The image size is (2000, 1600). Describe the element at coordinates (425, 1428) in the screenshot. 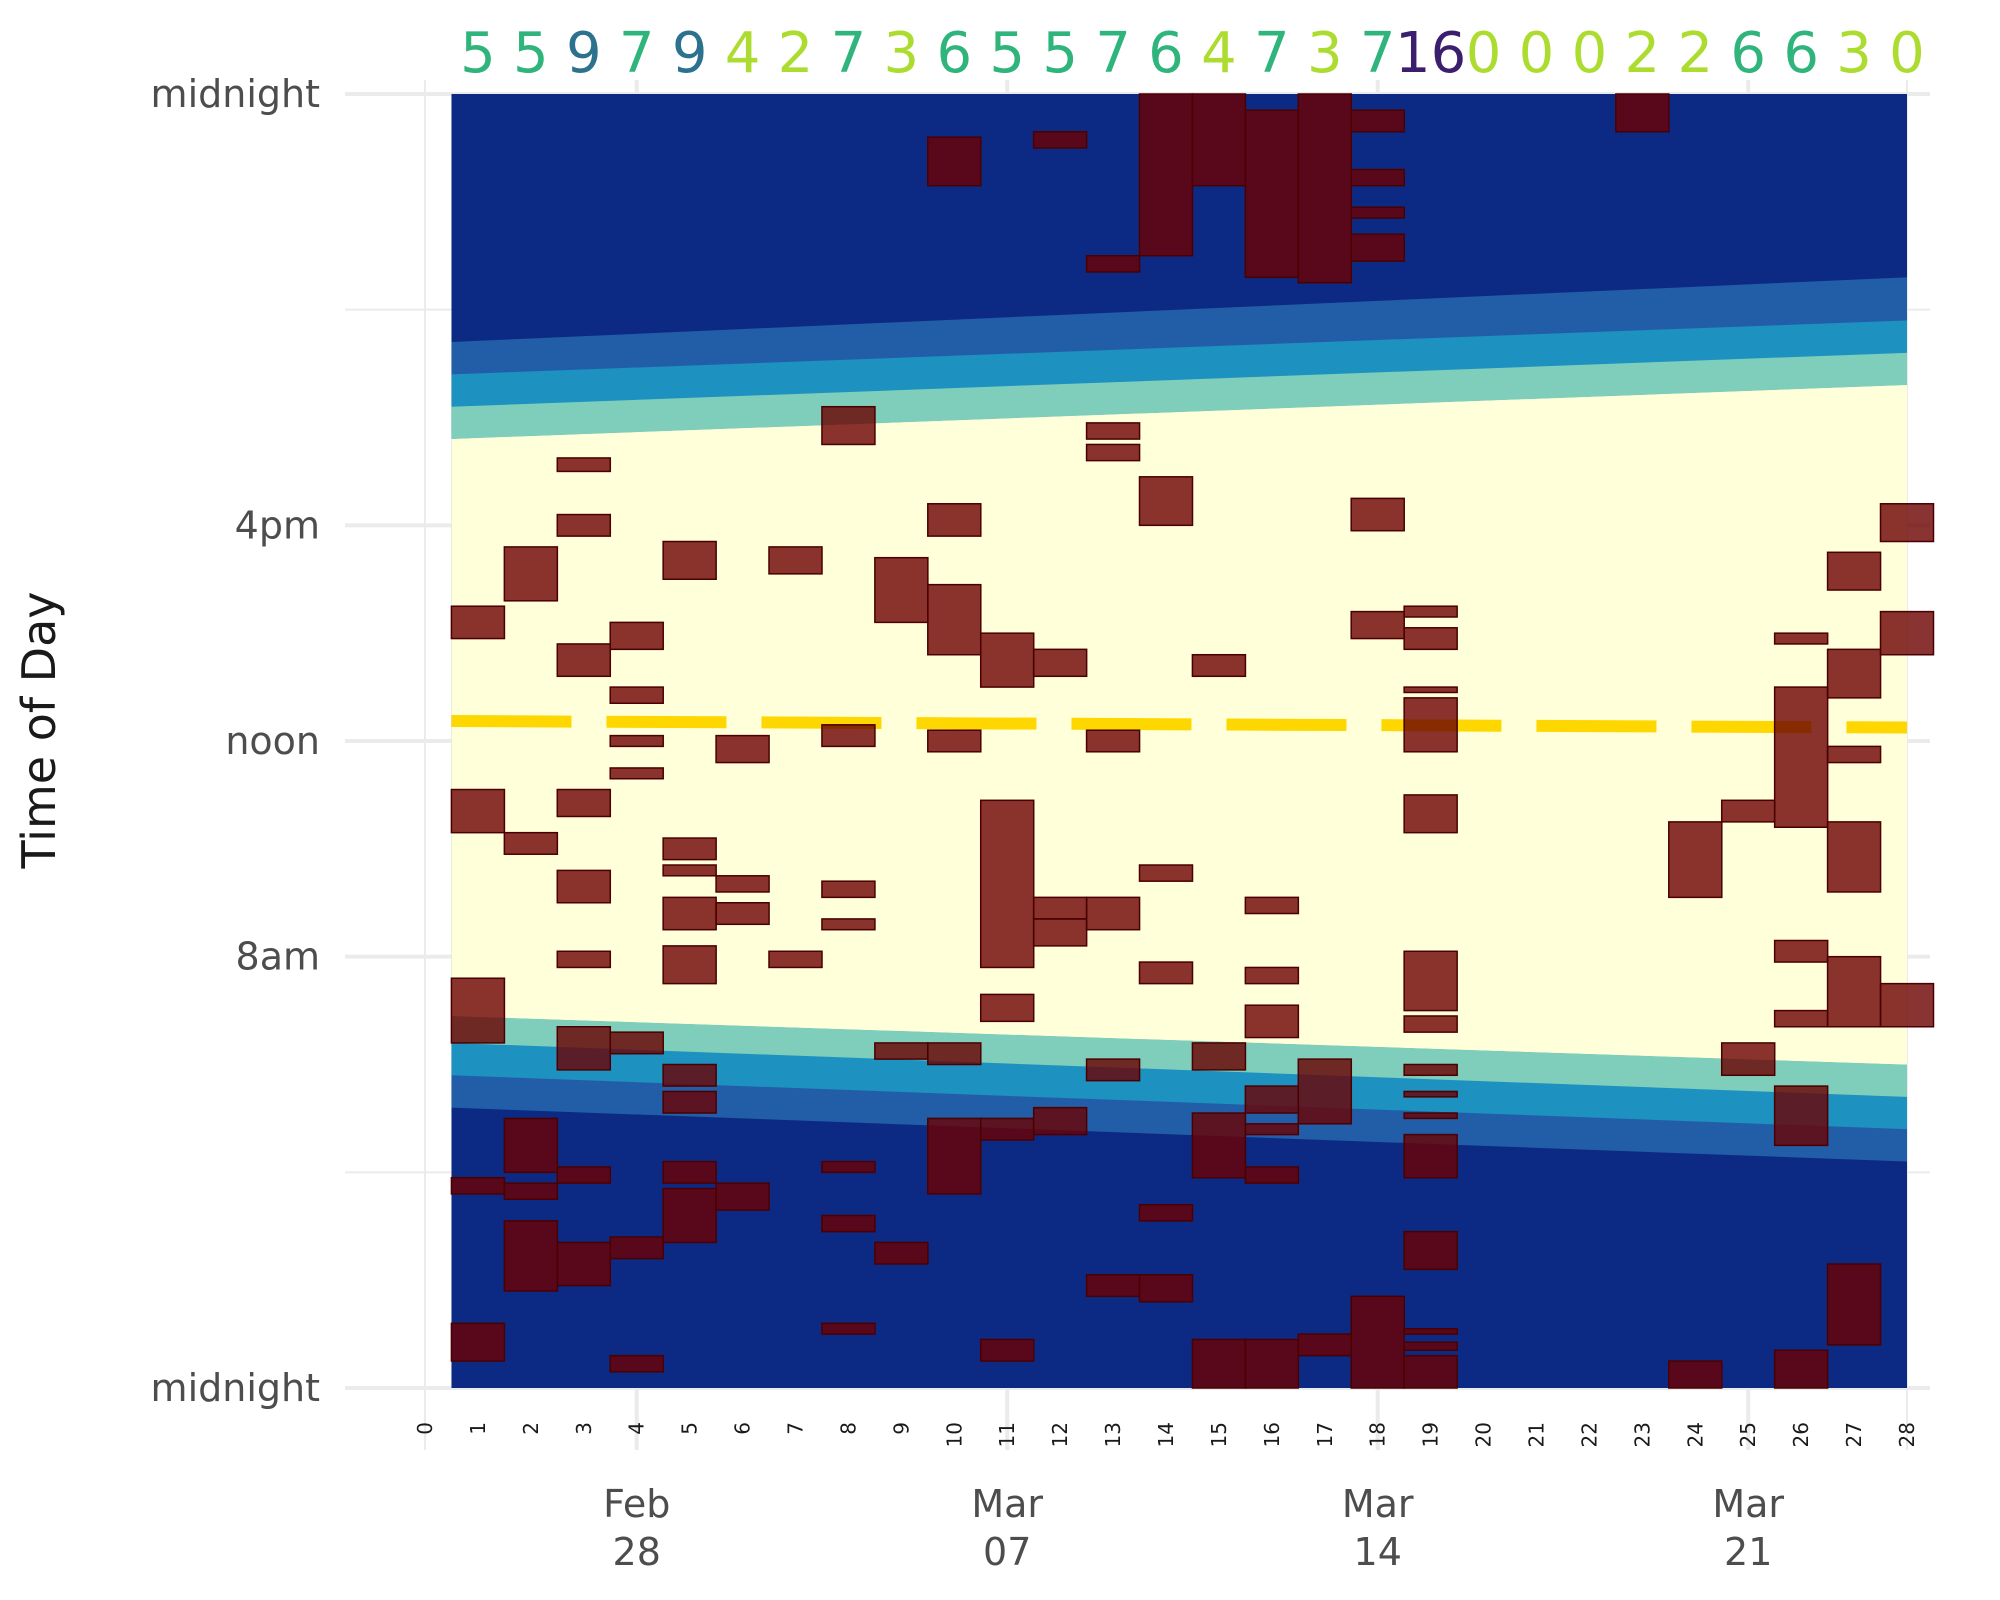

I see `x-index-tick-0: 0` at that location.